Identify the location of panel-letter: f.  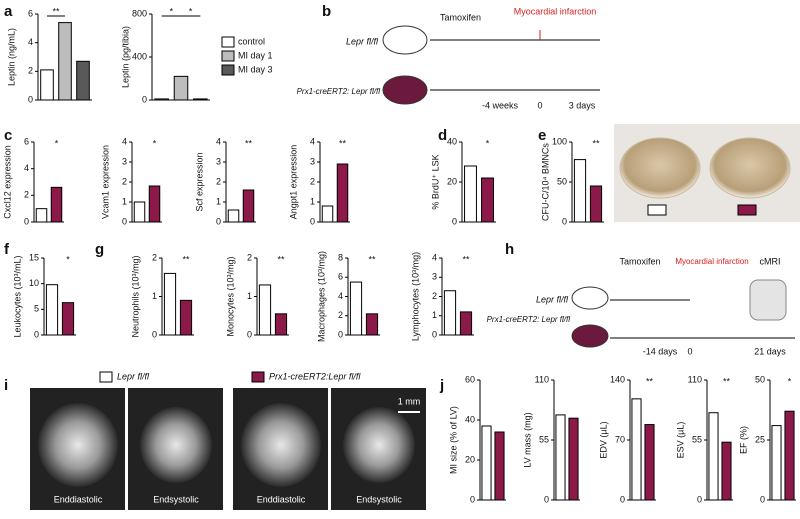
(7, 249).